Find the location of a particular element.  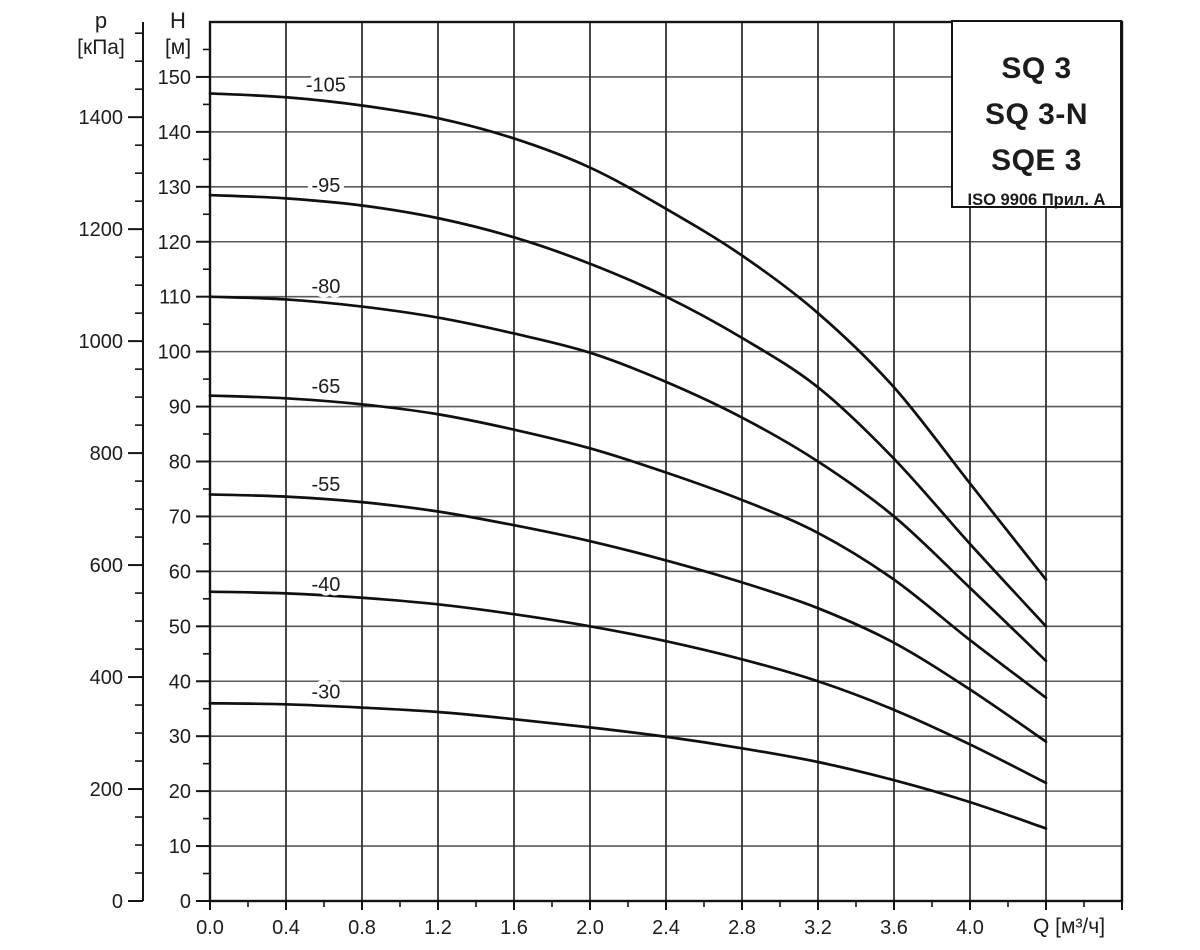

head-tick-label: 30 is located at coordinates (180, 737).